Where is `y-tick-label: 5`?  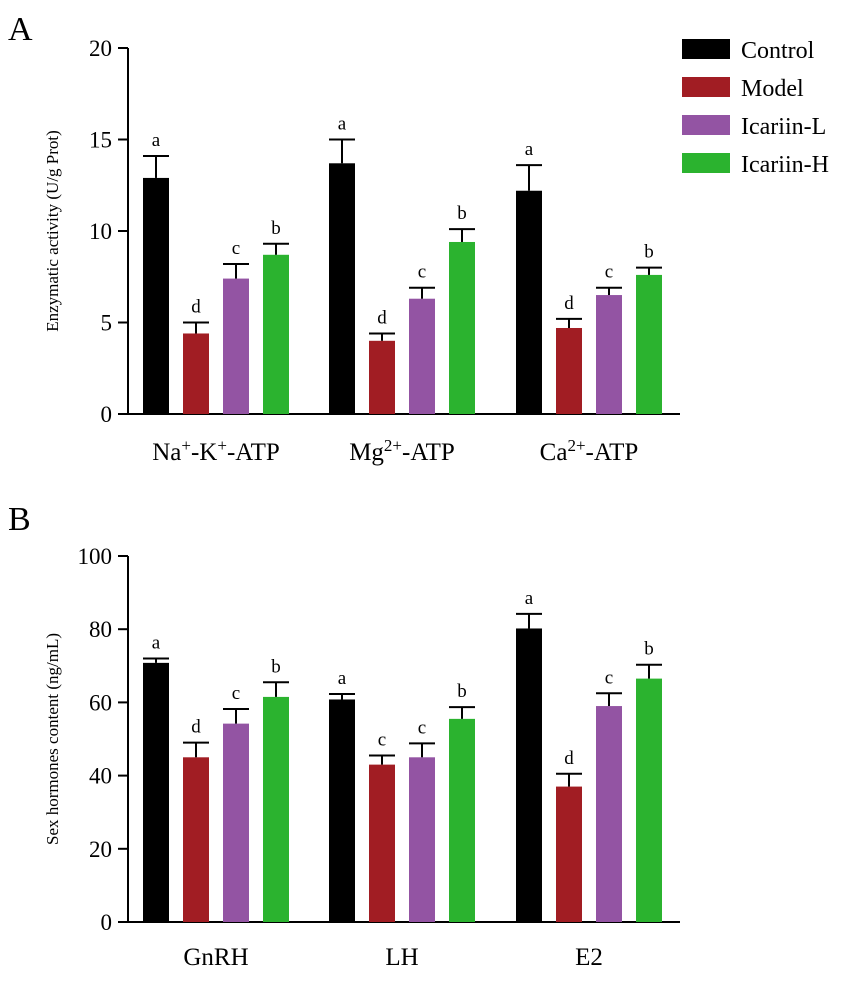
y-tick-label: 5 is located at coordinates (107, 323).